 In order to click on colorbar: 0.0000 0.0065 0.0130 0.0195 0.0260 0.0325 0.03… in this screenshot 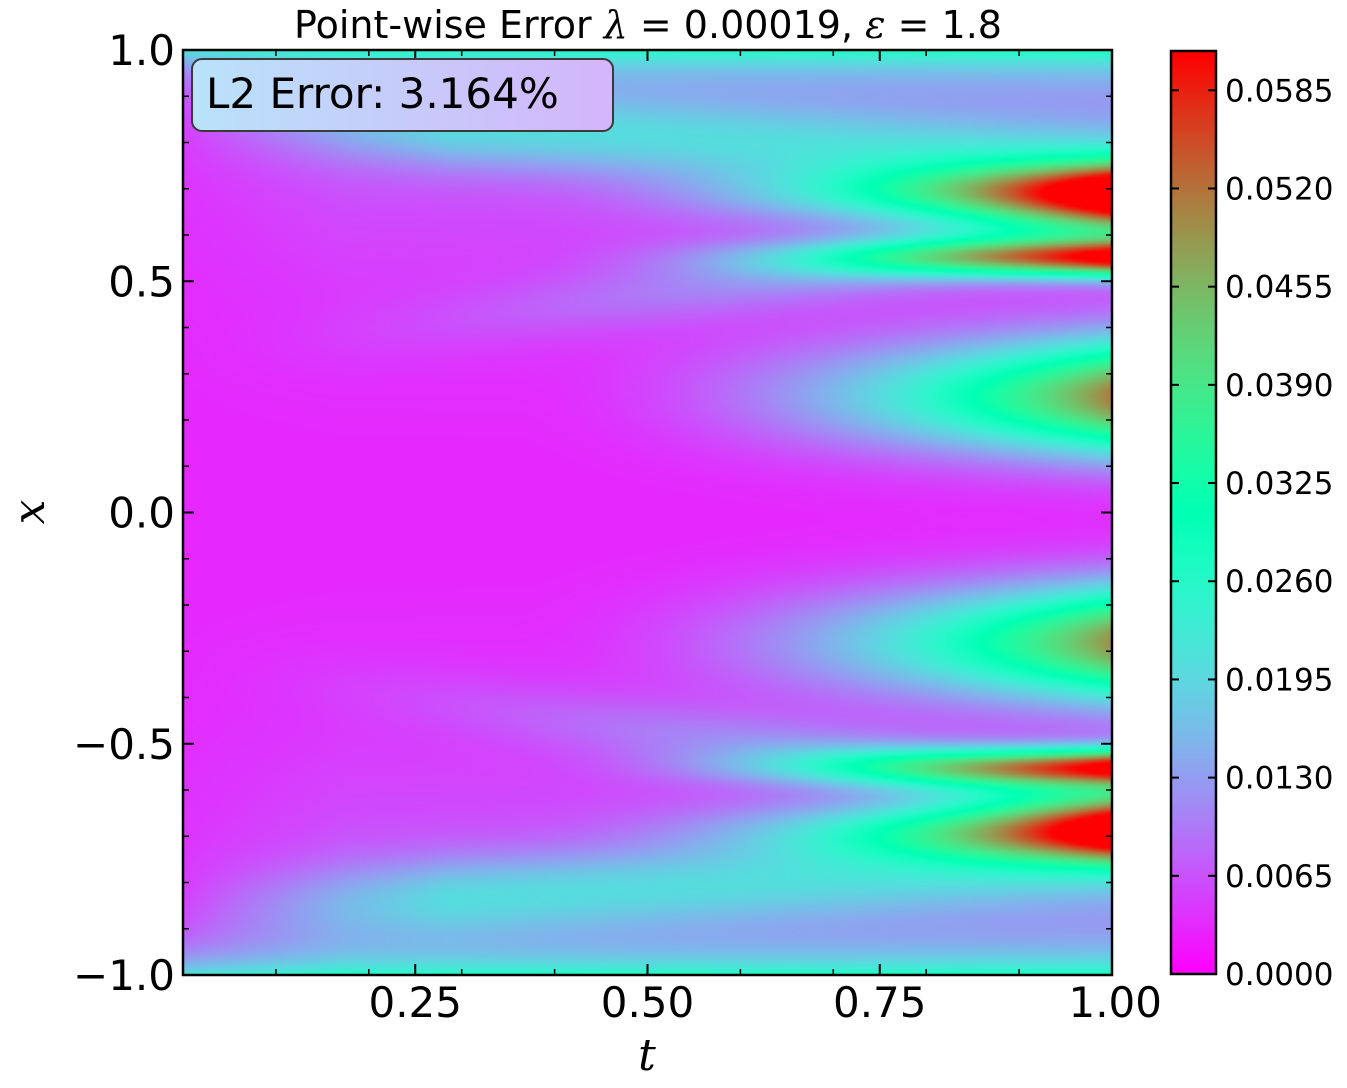, I will do `click(1251, 521)`.